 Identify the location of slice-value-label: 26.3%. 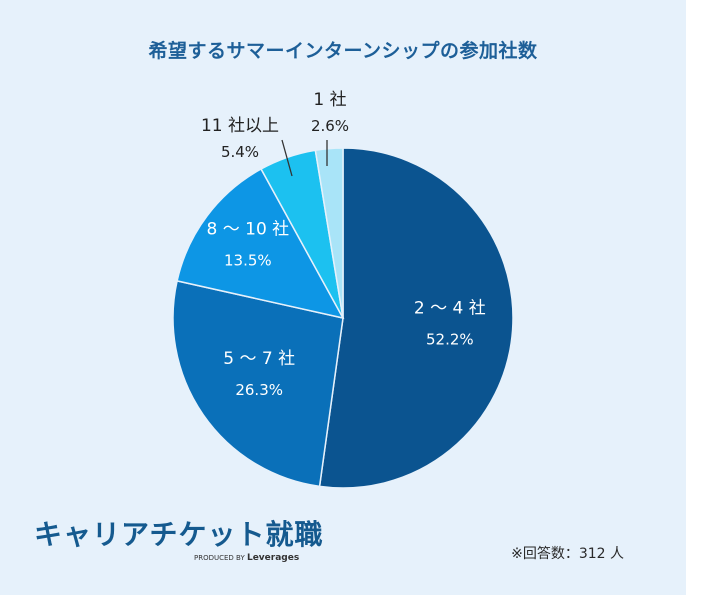
(259, 390).